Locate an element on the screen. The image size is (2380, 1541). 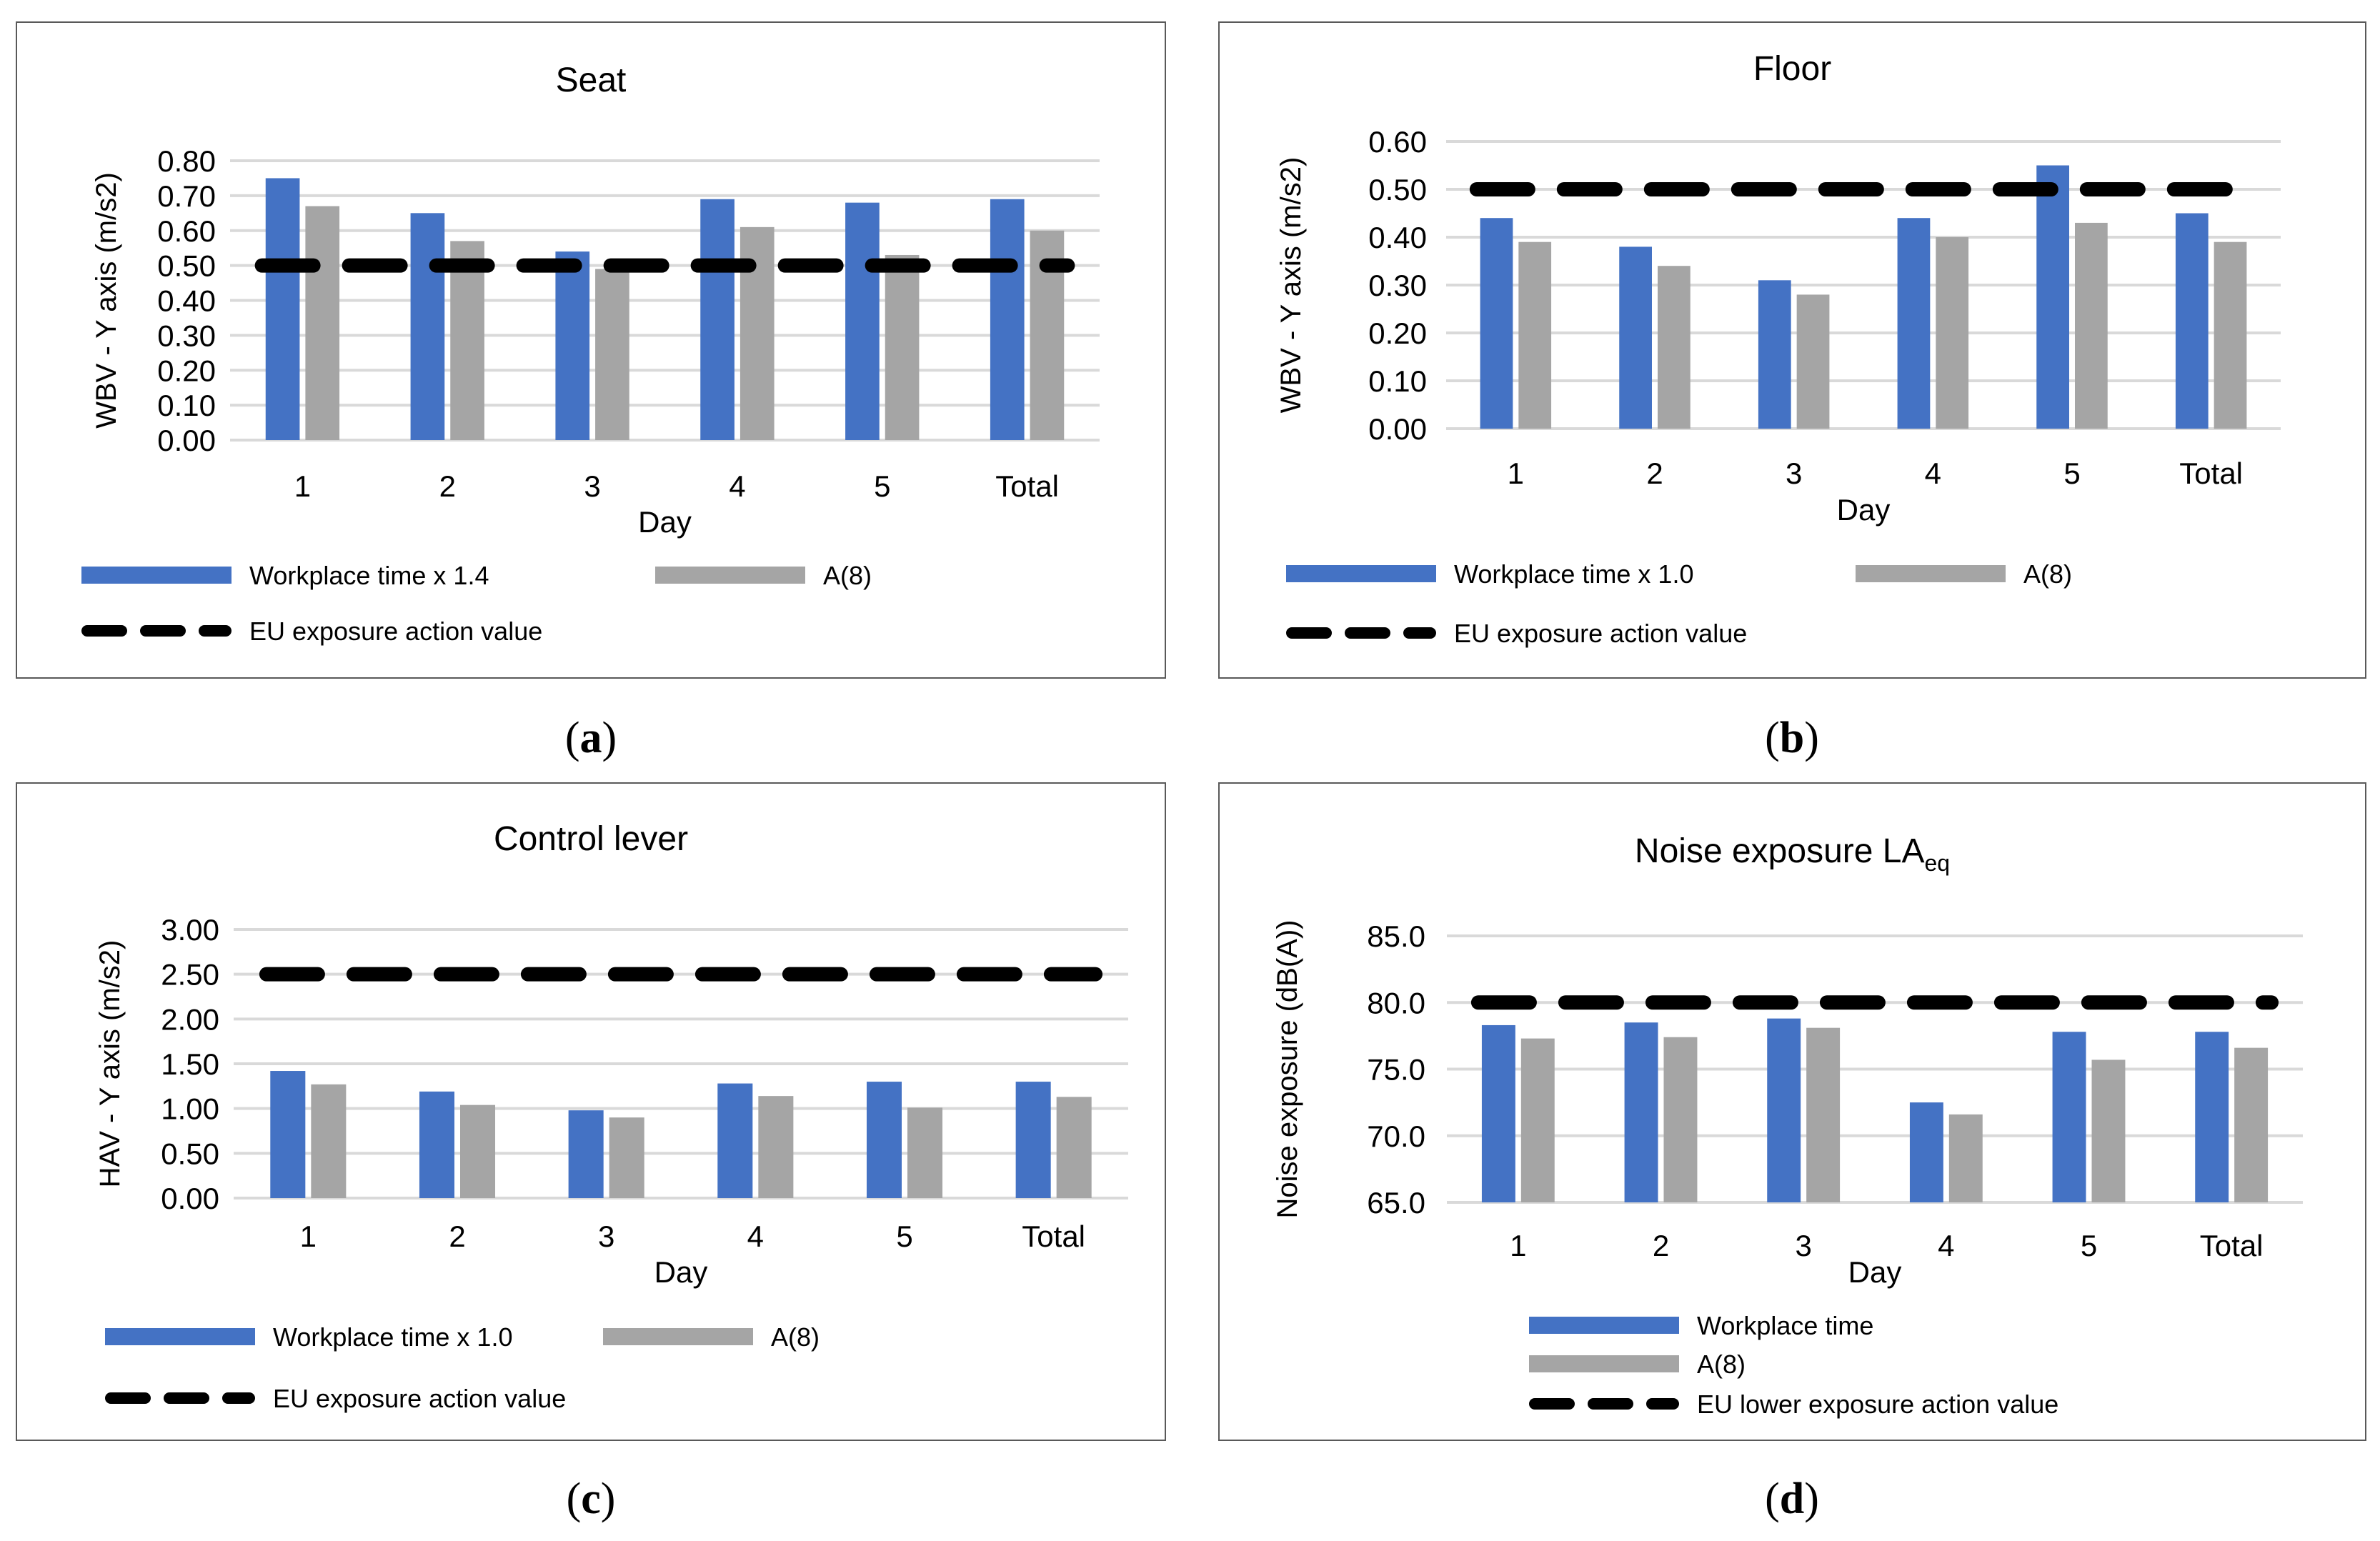
y-tick-label: 0.50 is located at coordinates (190, 1154).